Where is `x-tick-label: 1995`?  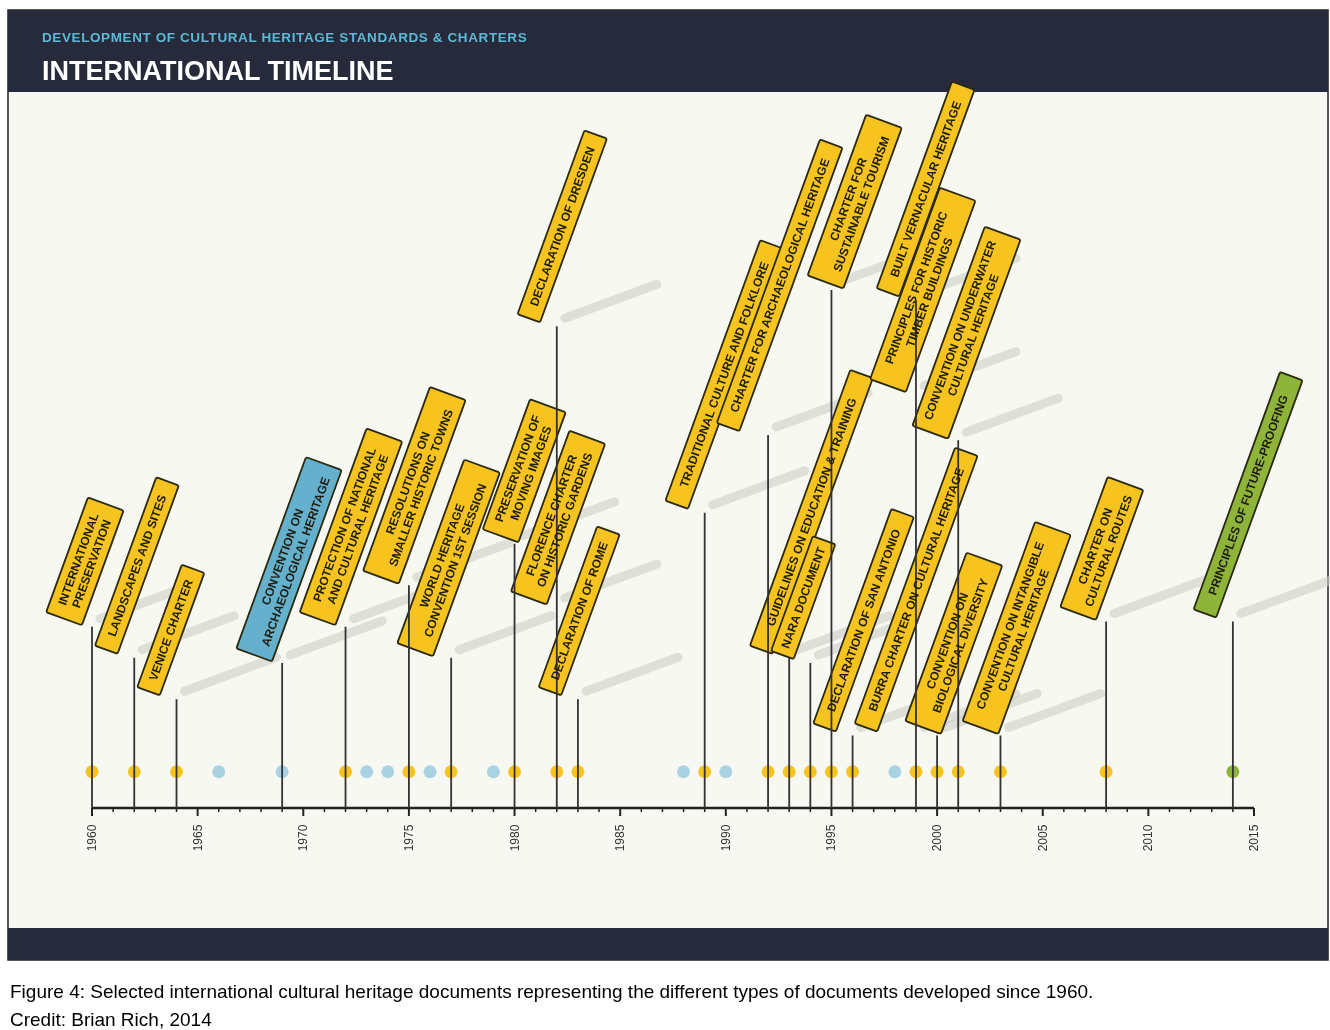 x-tick-label: 1995 is located at coordinates (831, 838).